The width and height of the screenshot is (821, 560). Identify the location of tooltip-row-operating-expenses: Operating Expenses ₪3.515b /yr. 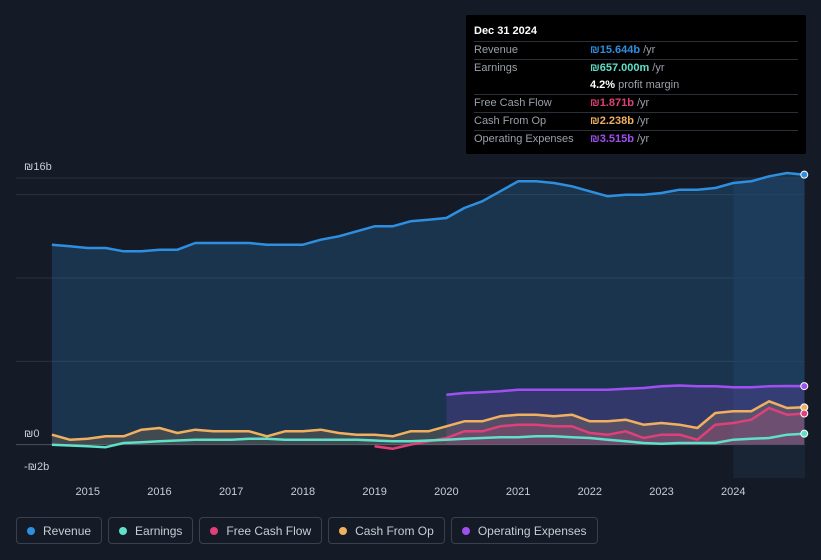
(636, 139).